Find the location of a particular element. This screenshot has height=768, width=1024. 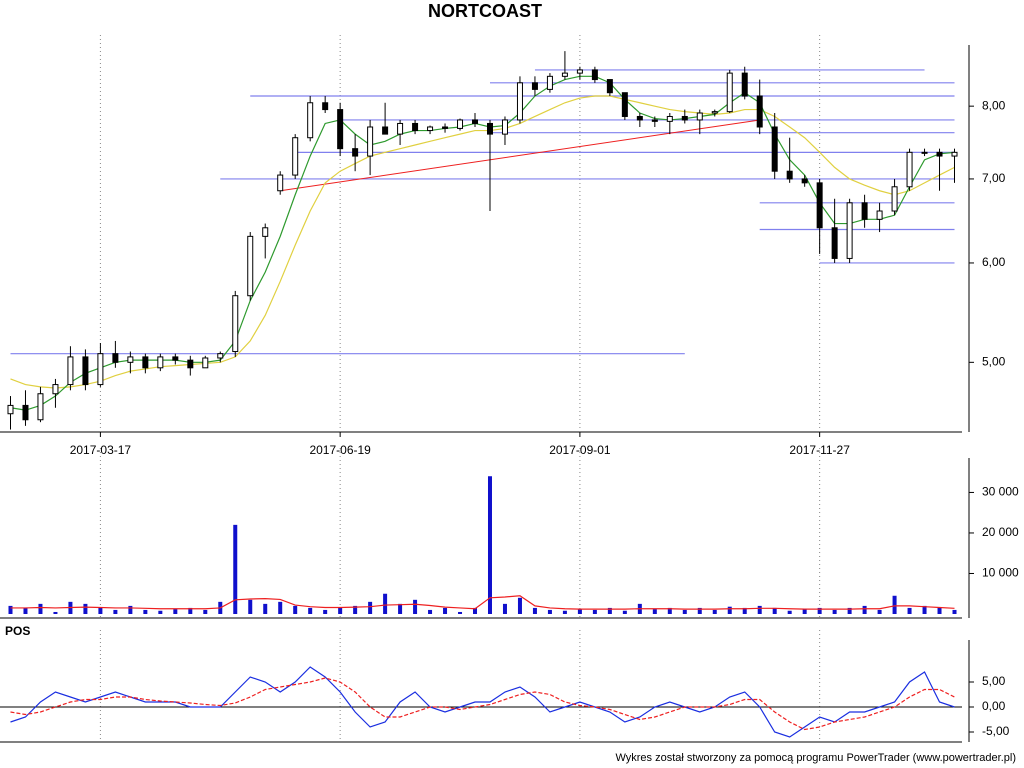

y-tick-label: 10 000 is located at coordinates (1000, 573).